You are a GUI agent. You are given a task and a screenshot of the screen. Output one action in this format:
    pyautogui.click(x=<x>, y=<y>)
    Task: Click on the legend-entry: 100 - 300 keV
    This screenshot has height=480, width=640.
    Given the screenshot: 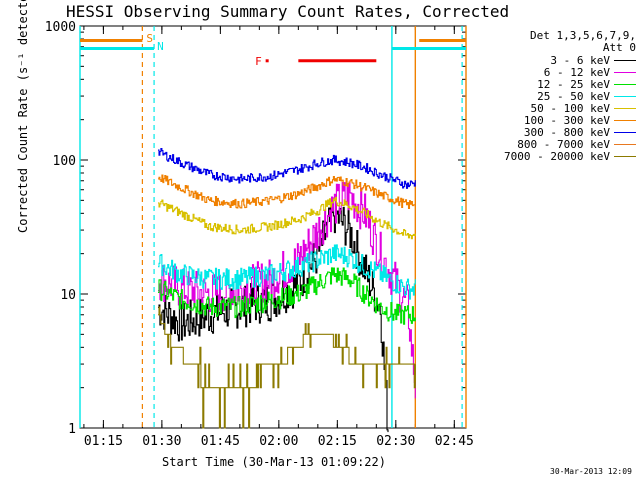 What is the action you would take?
    pyautogui.click(x=553, y=120)
    